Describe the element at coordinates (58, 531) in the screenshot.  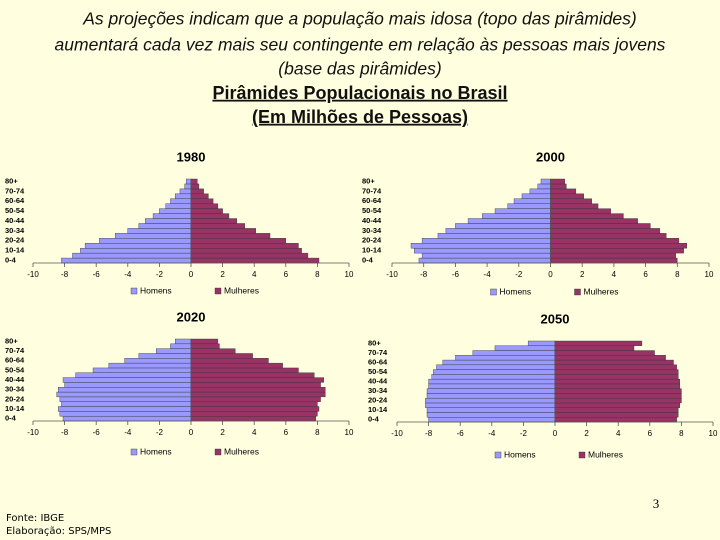
I see `credit: Elaboração: SPS/MPS` at that location.